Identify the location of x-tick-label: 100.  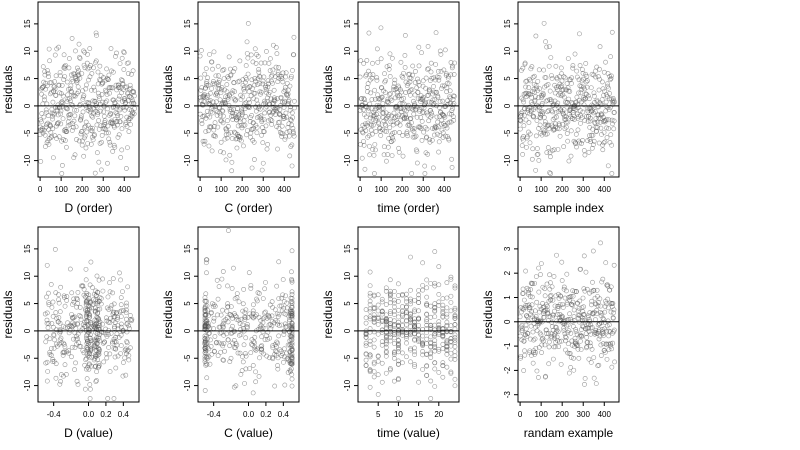
(221, 189).